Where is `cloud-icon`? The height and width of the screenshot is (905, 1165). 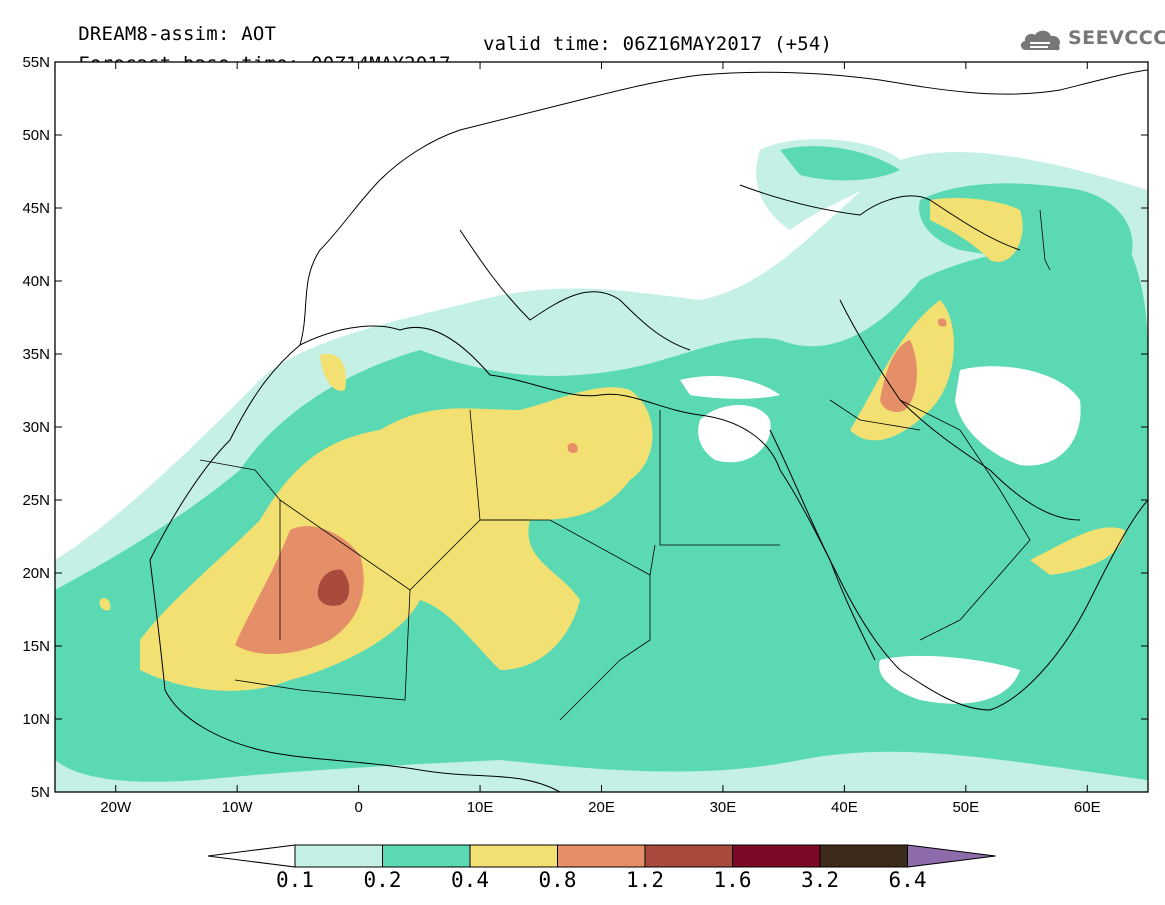 cloud-icon is located at coordinates (1040, 40).